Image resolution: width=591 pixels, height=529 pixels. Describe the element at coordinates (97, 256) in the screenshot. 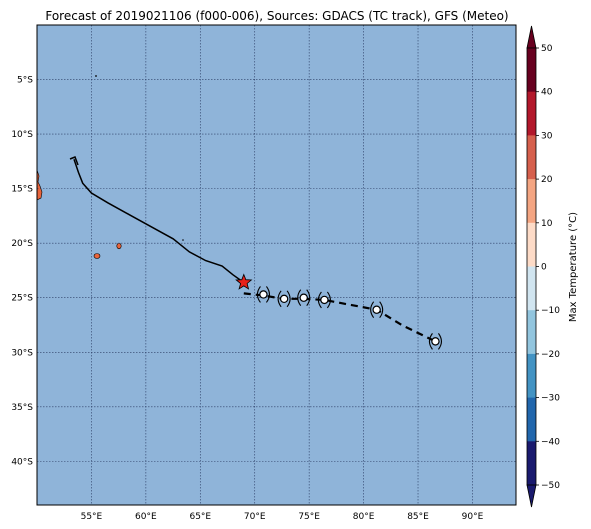

I see `reunion-island` at that location.